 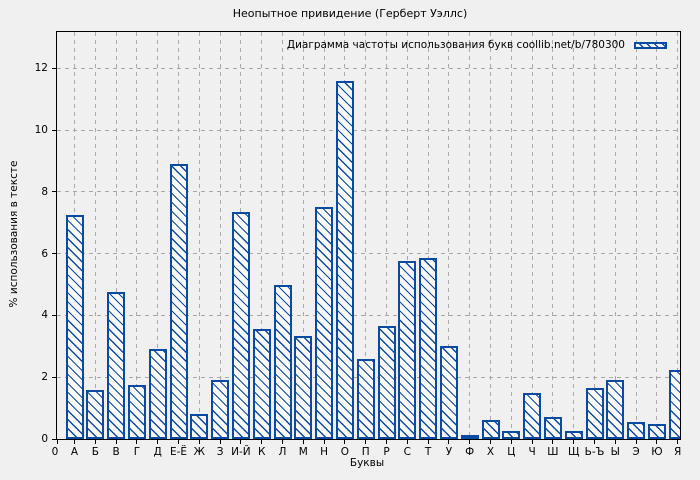 What do you see at coordinates (678, 452) in the screenshot?
I see `x-tick-label: Я` at bounding box center [678, 452].